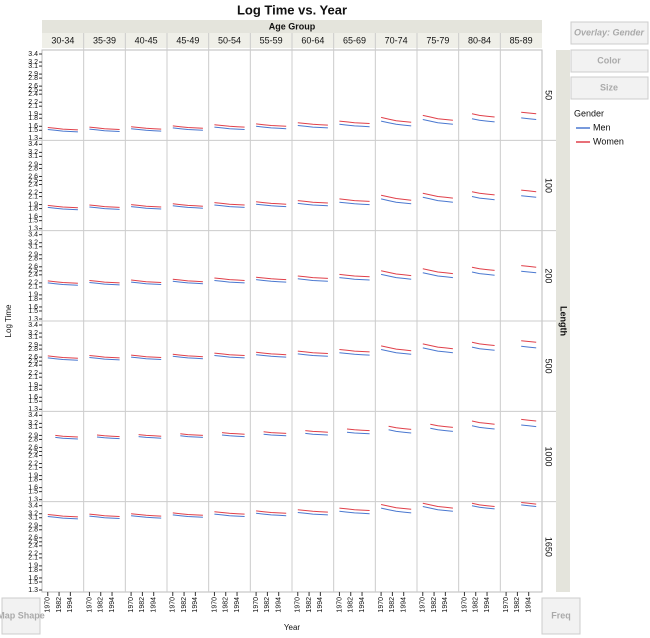 This screenshot has height=638, width=650. I want to click on freq-label: Freq, so click(561, 615).